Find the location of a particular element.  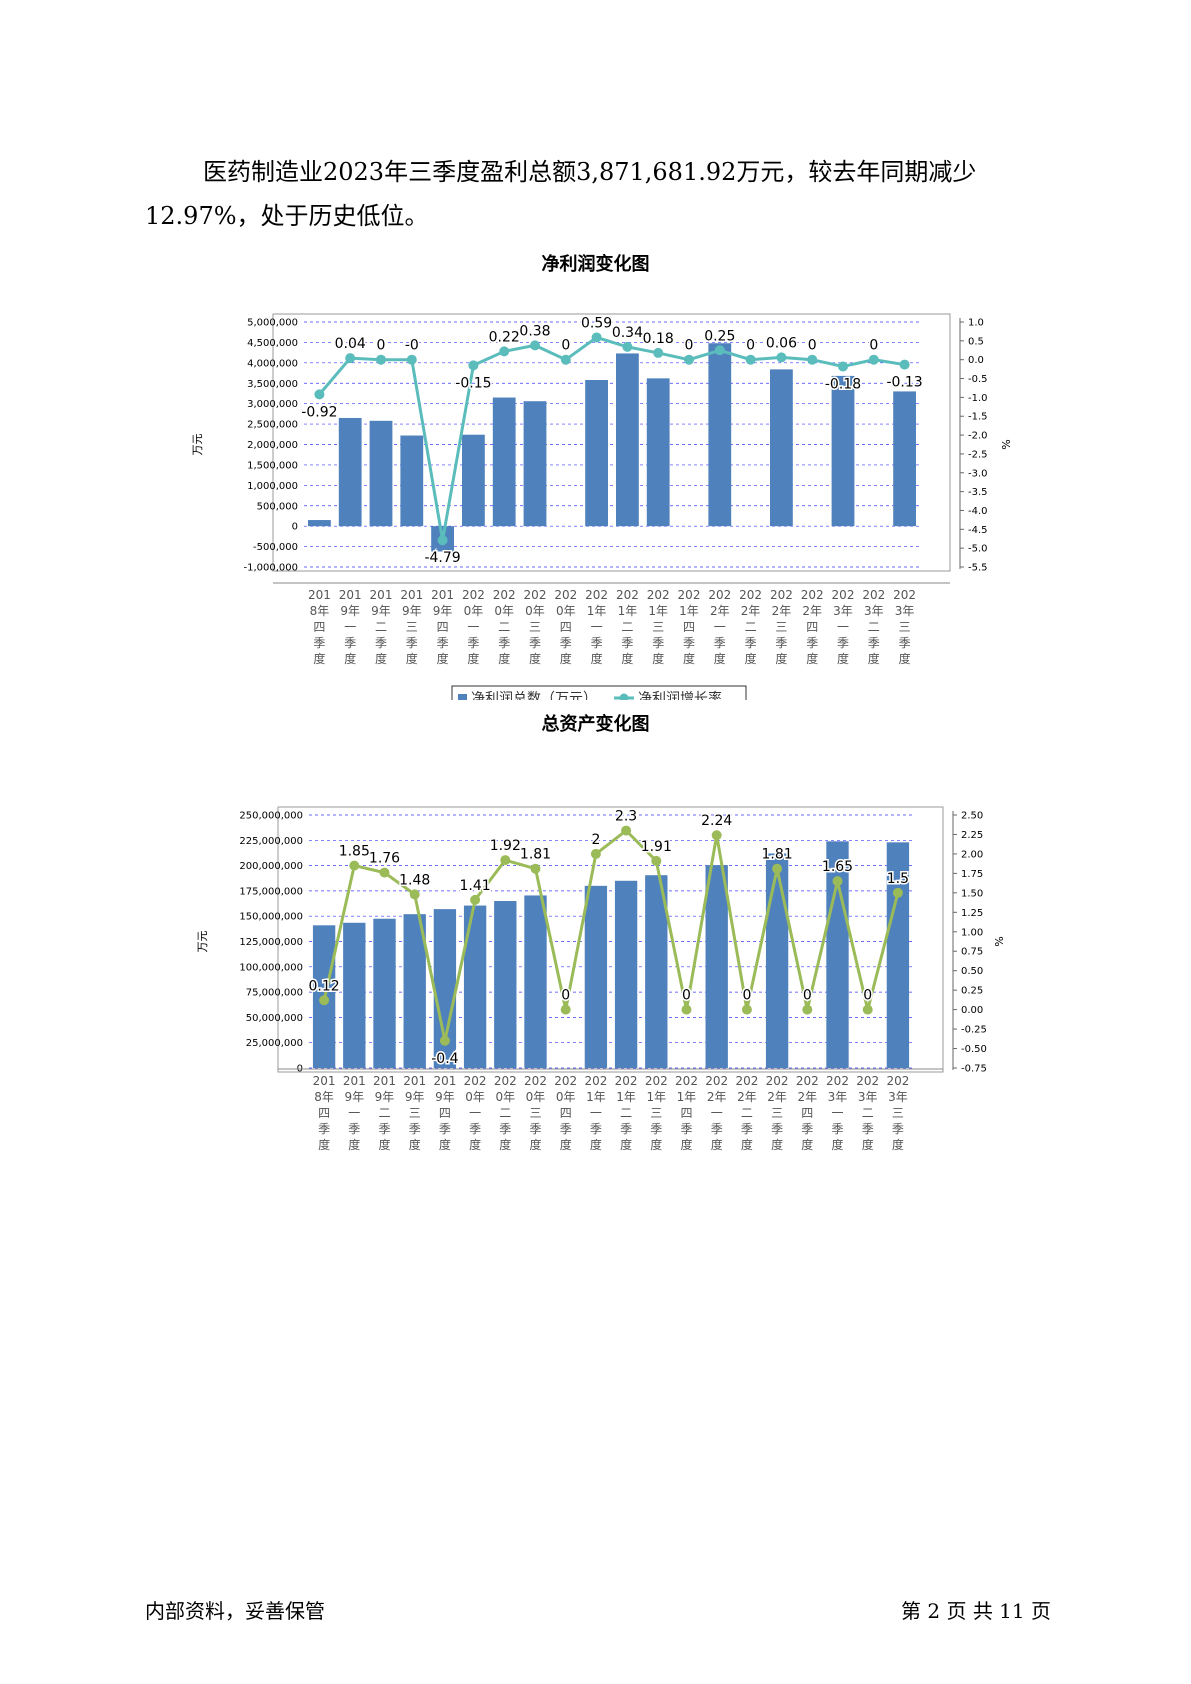

data-label: 0.25 is located at coordinates (719, 336).